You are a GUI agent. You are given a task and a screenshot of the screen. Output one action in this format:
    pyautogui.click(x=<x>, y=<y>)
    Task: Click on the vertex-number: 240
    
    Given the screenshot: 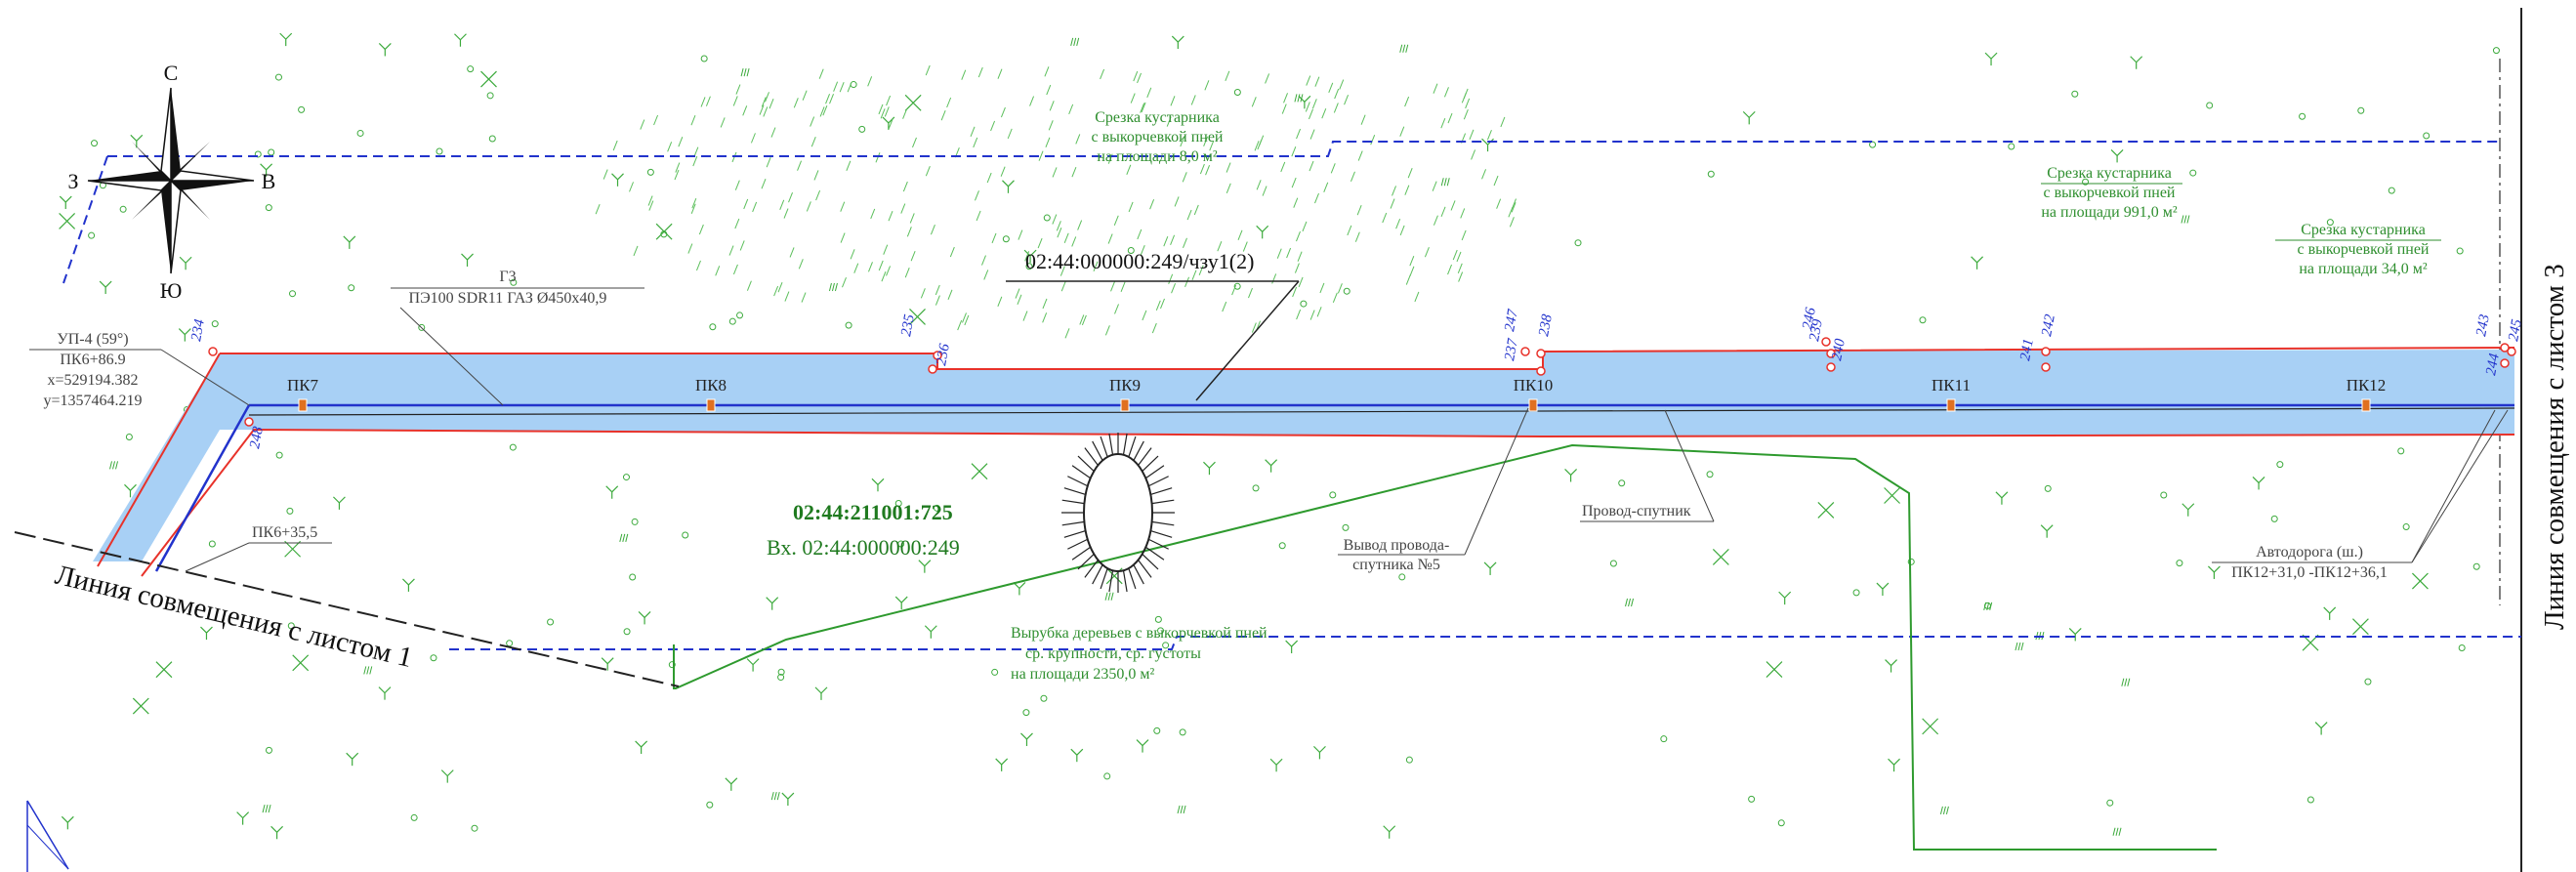 What is the action you would take?
    pyautogui.click(x=1839, y=349)
    